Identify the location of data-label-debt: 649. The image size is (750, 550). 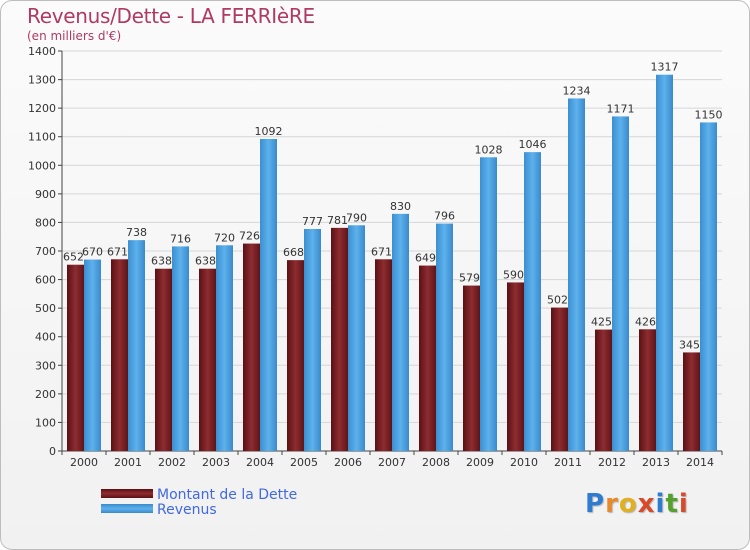
(425, 258).